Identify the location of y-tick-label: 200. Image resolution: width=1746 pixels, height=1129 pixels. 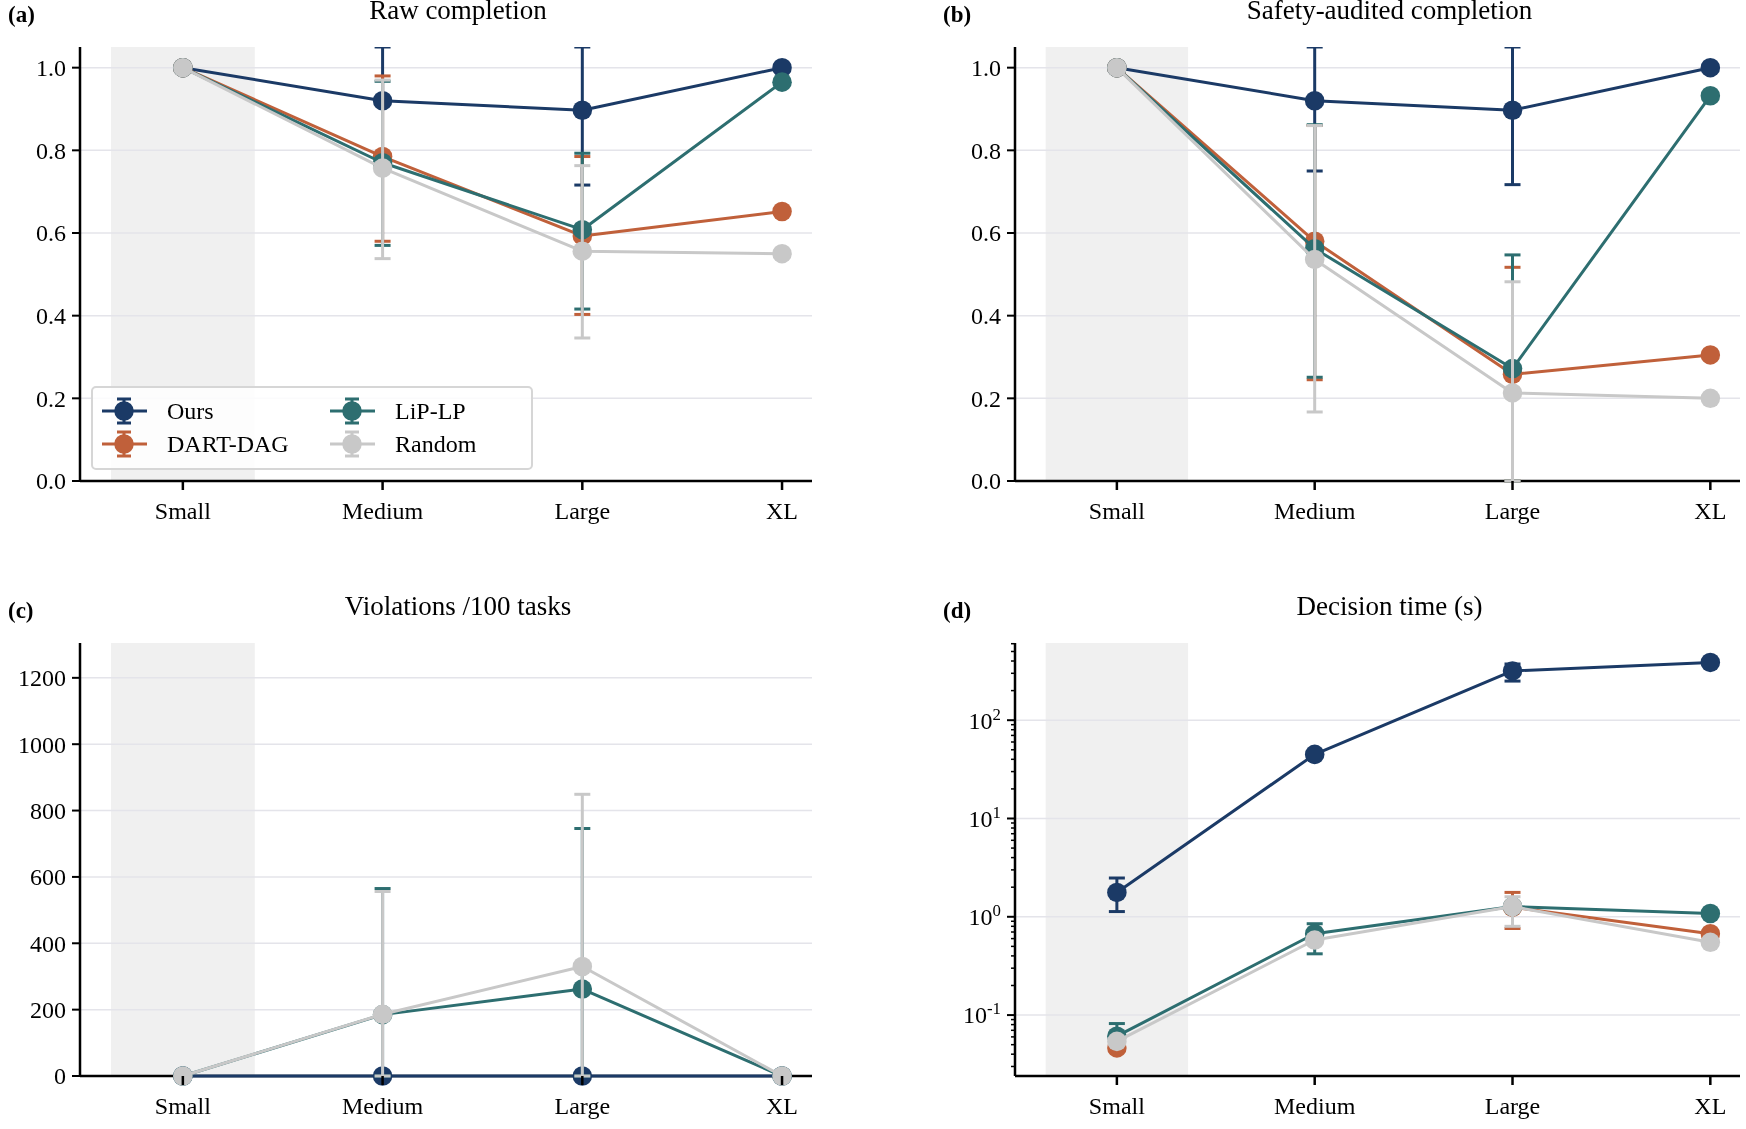
(48, 1010).